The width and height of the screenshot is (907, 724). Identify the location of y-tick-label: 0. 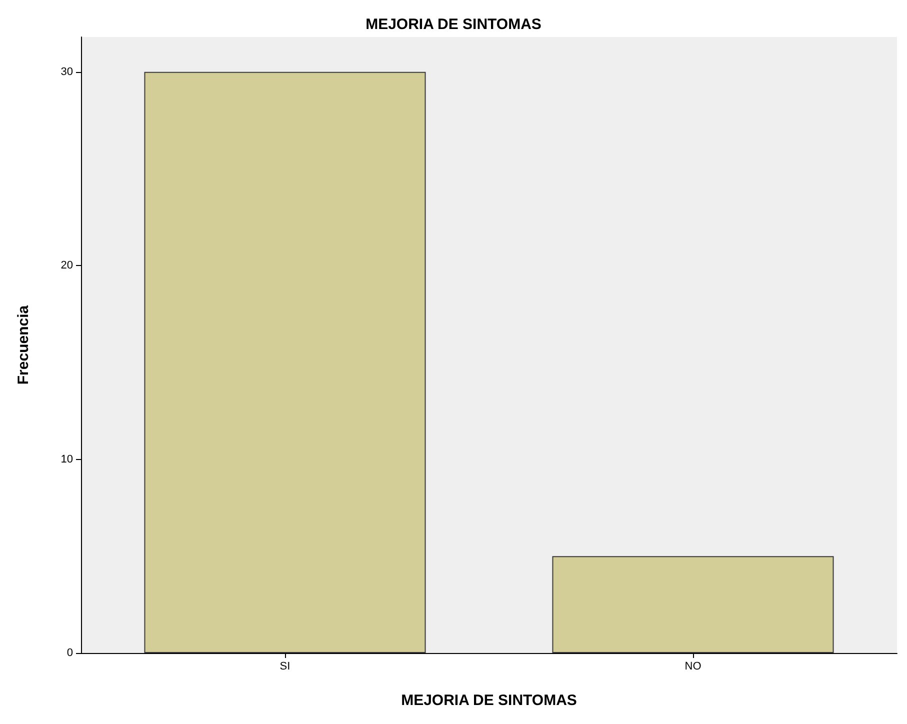
(69, 653).